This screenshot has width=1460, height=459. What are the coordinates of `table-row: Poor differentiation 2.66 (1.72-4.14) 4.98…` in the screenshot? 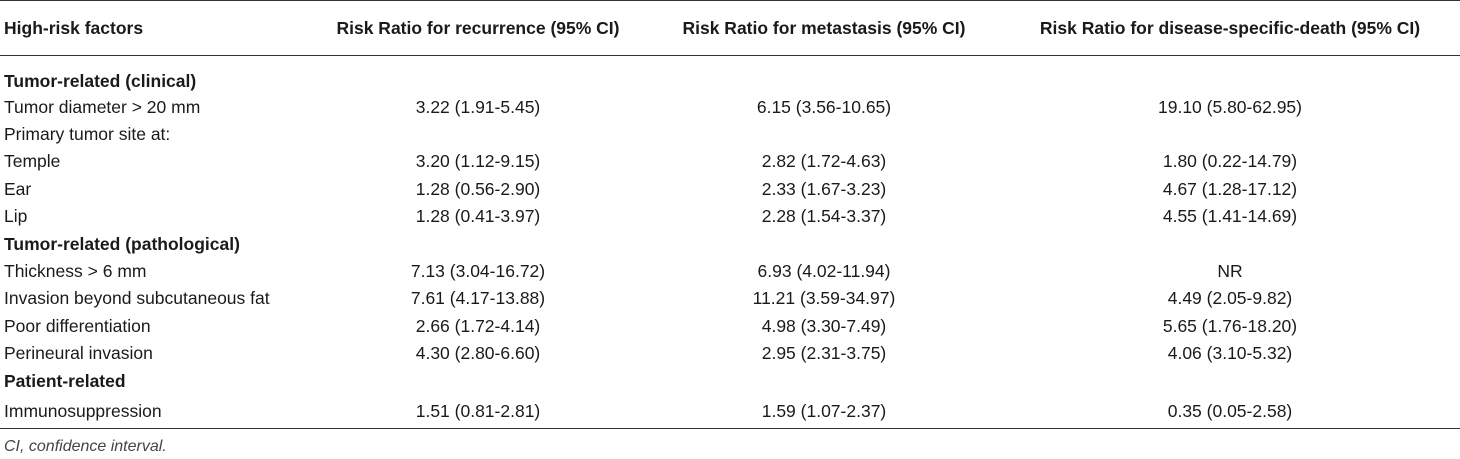 It's located at (730, 326).